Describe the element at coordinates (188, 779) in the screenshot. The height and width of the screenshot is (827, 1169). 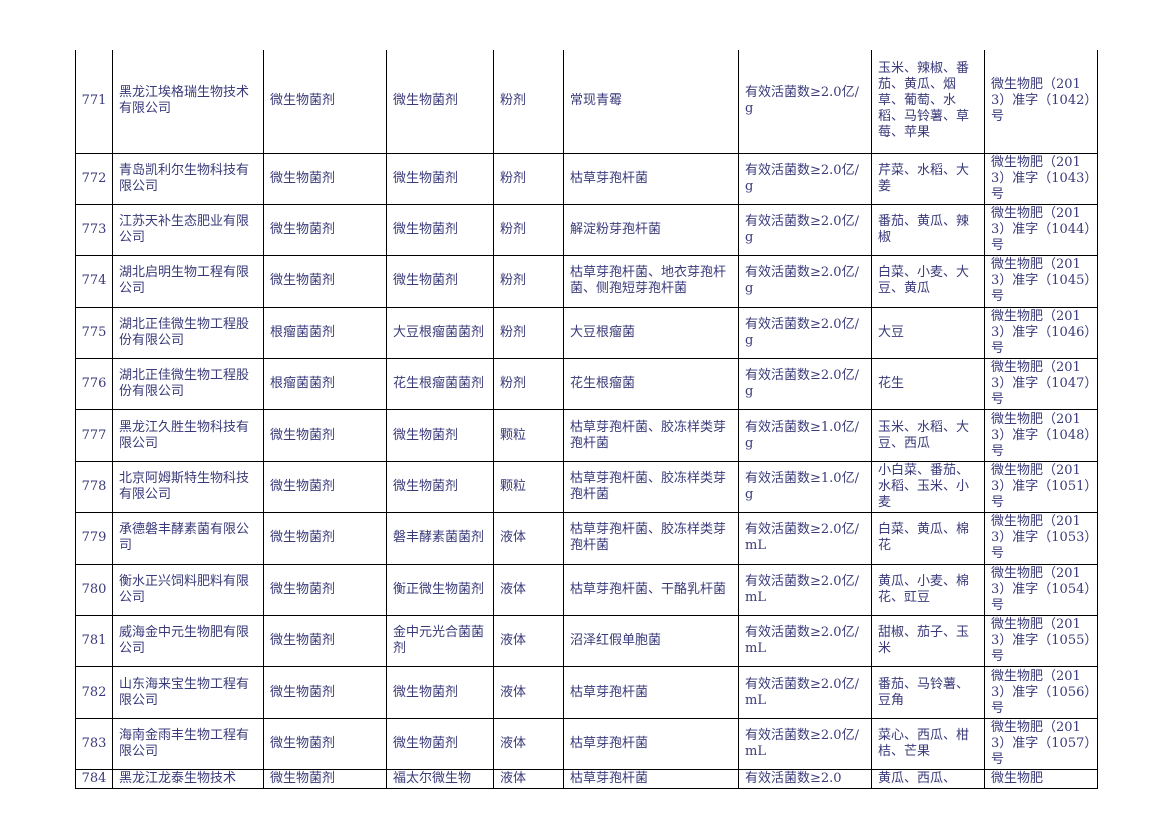
I see `company-name: 黑龙江龙泰生物技术` at that location.